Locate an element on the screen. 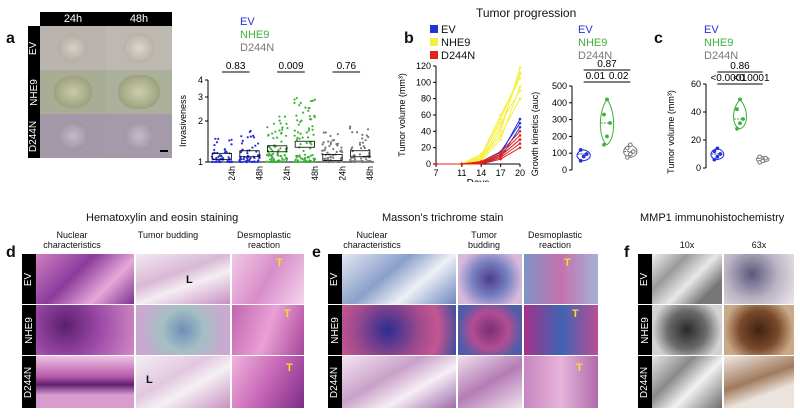  panel-letter-c: c is located at coordinates (658, 38).